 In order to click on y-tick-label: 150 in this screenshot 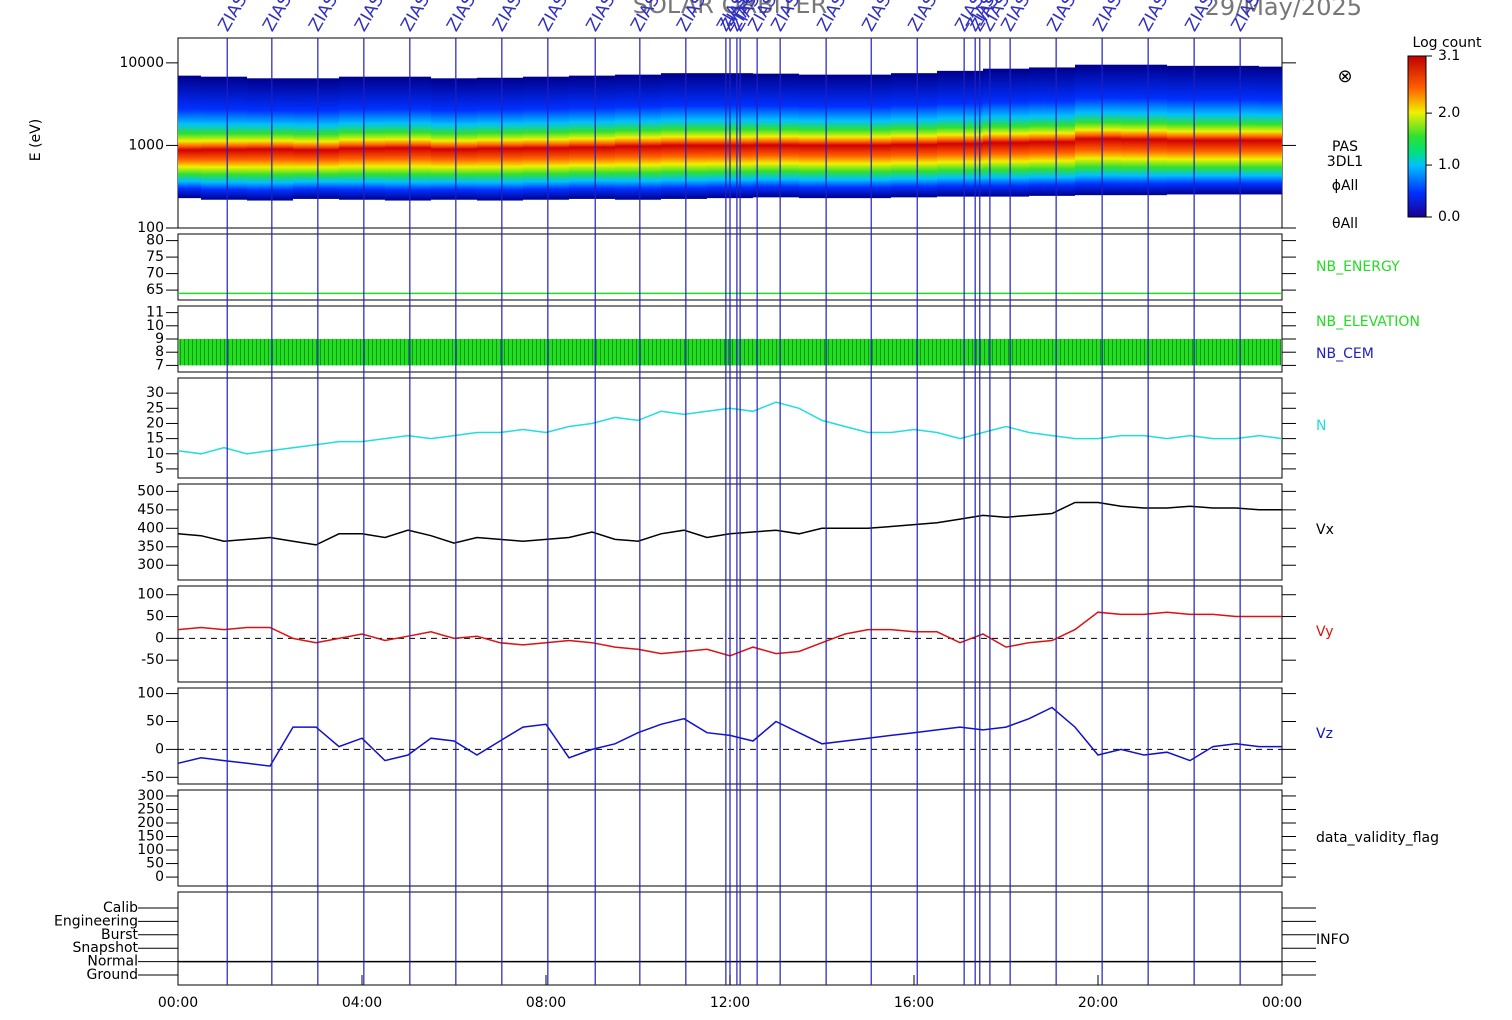, I will do `click(150, 837)`.